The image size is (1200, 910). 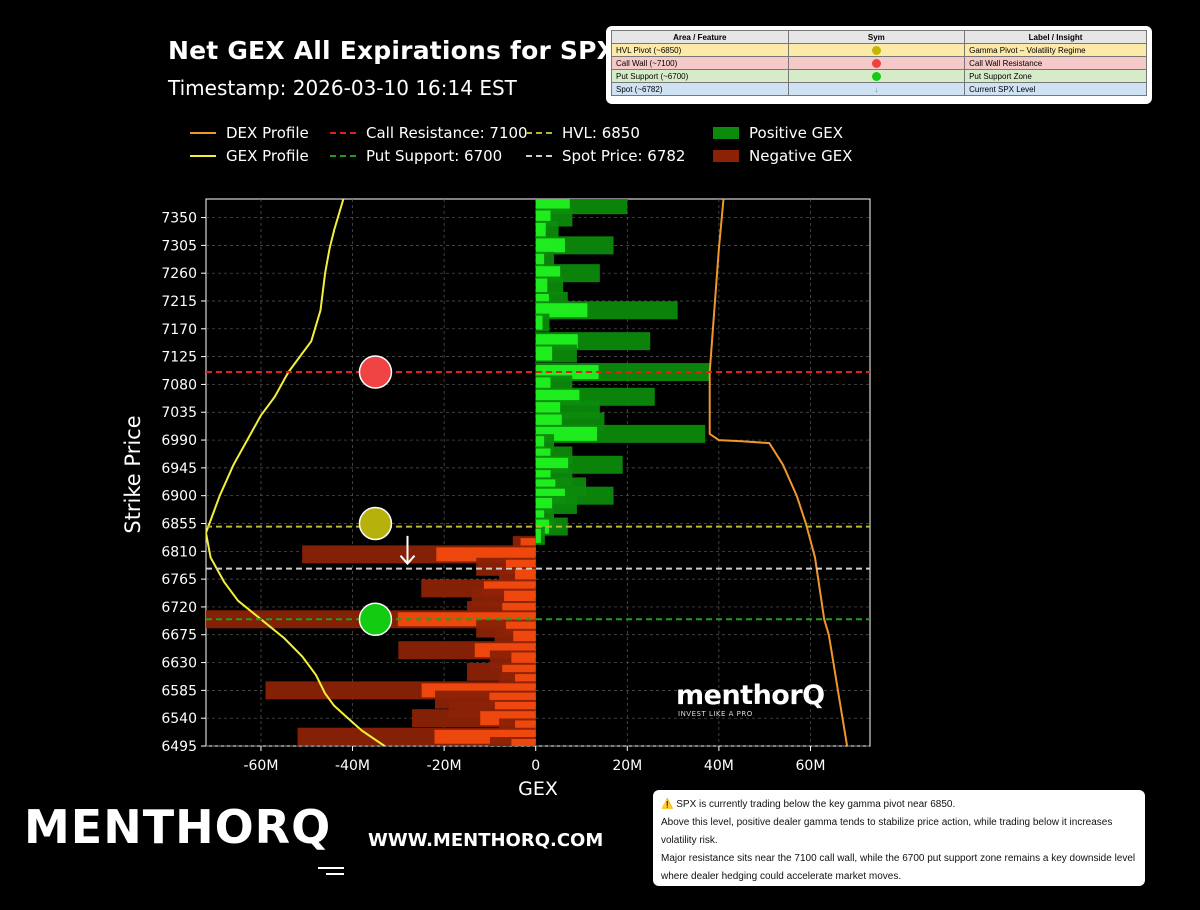 I want to click on legend-hvl: HVL: 6850, so click(x=583, y=133).